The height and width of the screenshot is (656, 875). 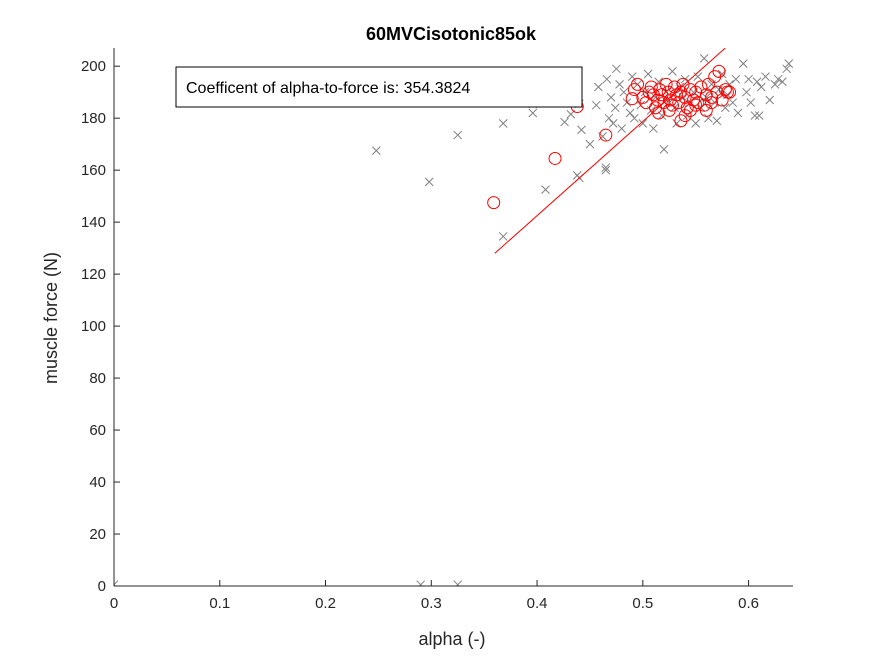 What do you see at coordinates (451, 34) in the screenshot?
I see `chart-title: 60MVCisotonic85ok` at bounding box center [451, 34].